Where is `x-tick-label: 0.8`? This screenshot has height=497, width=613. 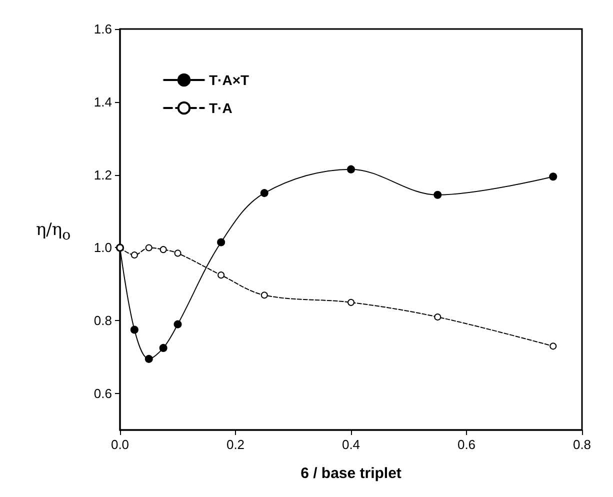
x-tick-label: 0.8 is located at coordinates (582, 444).